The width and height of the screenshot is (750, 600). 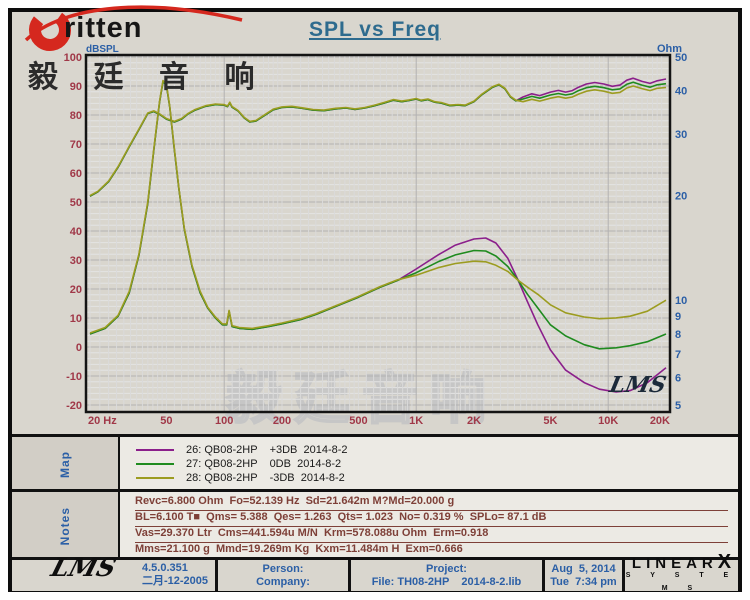 What do you see at coordinates (724, 562) in the screenshot?
I see `linearx-x: X` at bounding box center [724, 562].